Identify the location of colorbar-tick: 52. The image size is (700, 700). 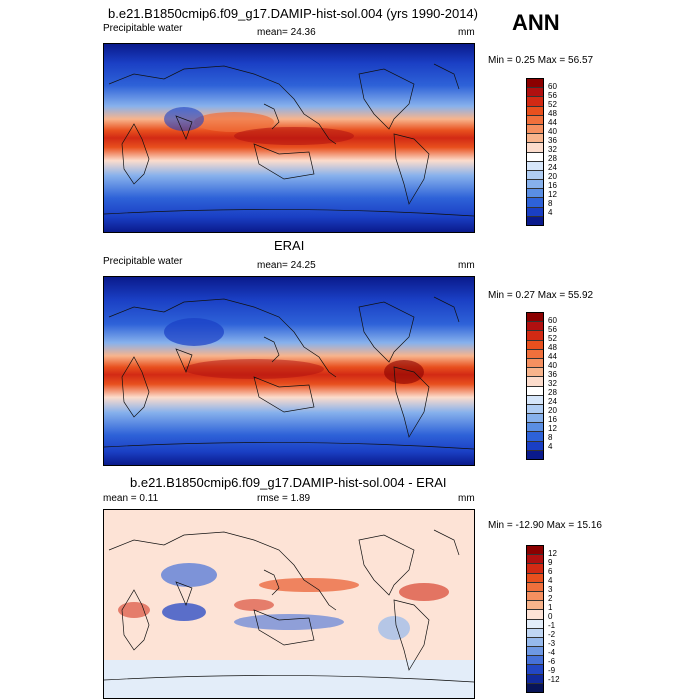
(552, 338).